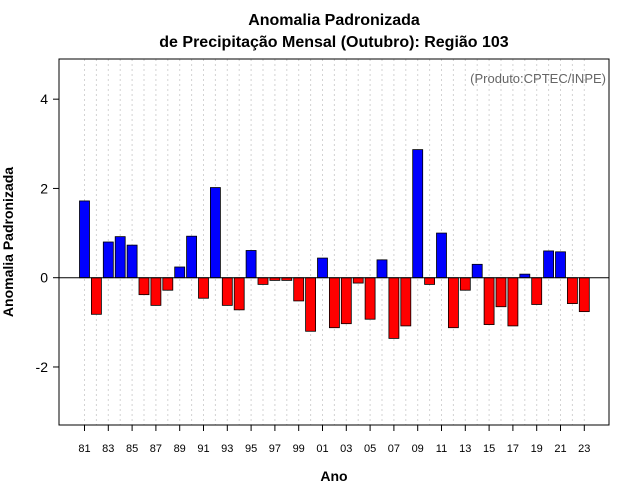  I want to click on x-tick-label: 17, so click(513, 449).